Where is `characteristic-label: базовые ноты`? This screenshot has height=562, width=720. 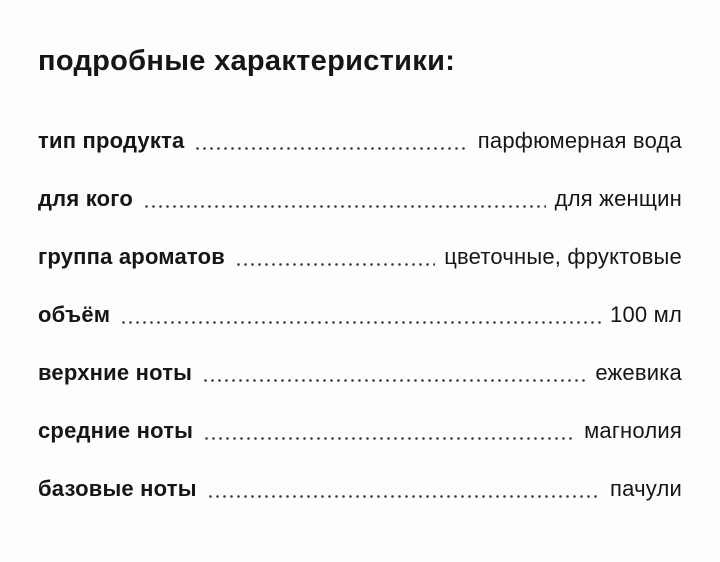 characteristic-label: базовые ноты is located at coordinates (117, 488).